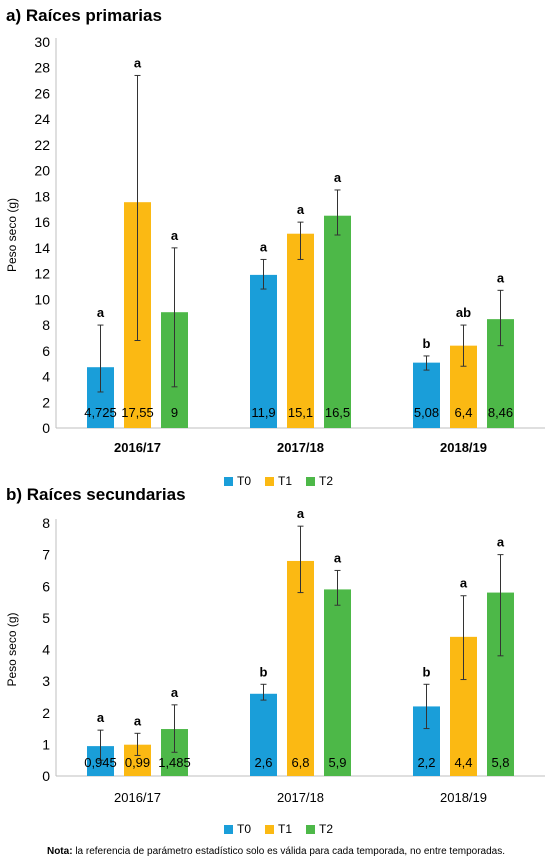 The image size is (552, 867). What do you see at coordinates (337, 762) in the screenshot?
I see `data-label: 5,9` at bounding box center [337, 762].